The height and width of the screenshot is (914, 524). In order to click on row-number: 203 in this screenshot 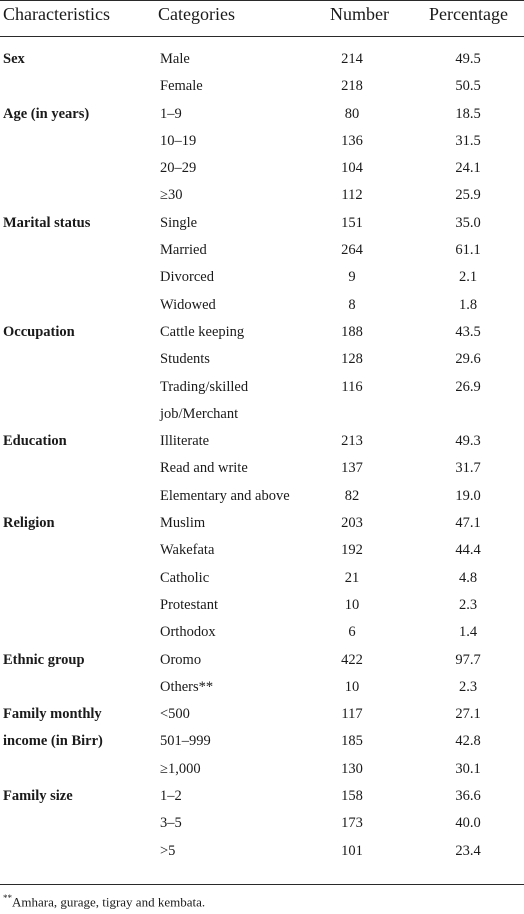, I will do `click(352, 523)`.